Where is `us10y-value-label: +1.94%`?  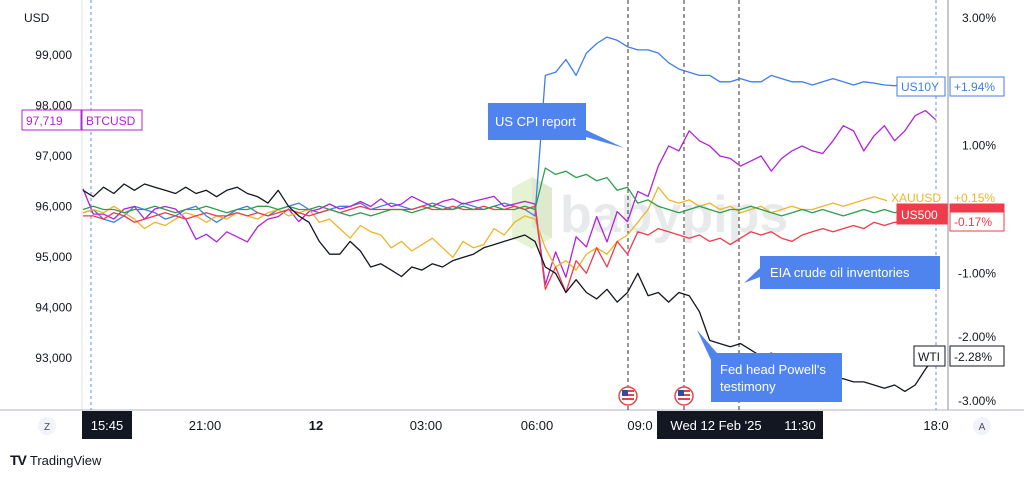 us10y-value-label: +1.94% is located at coordinates (977, 86).